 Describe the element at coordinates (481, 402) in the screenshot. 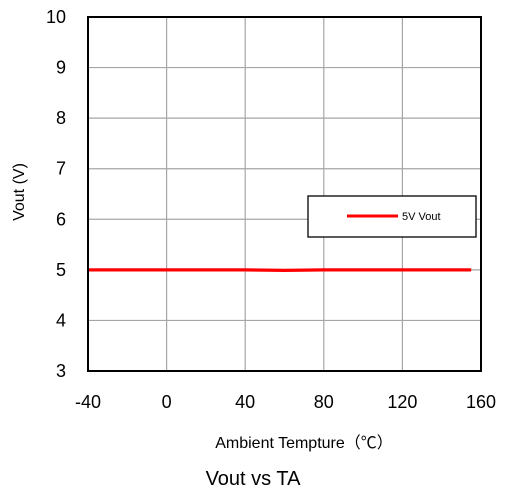

I see `x-tick-label: 160` at that location.